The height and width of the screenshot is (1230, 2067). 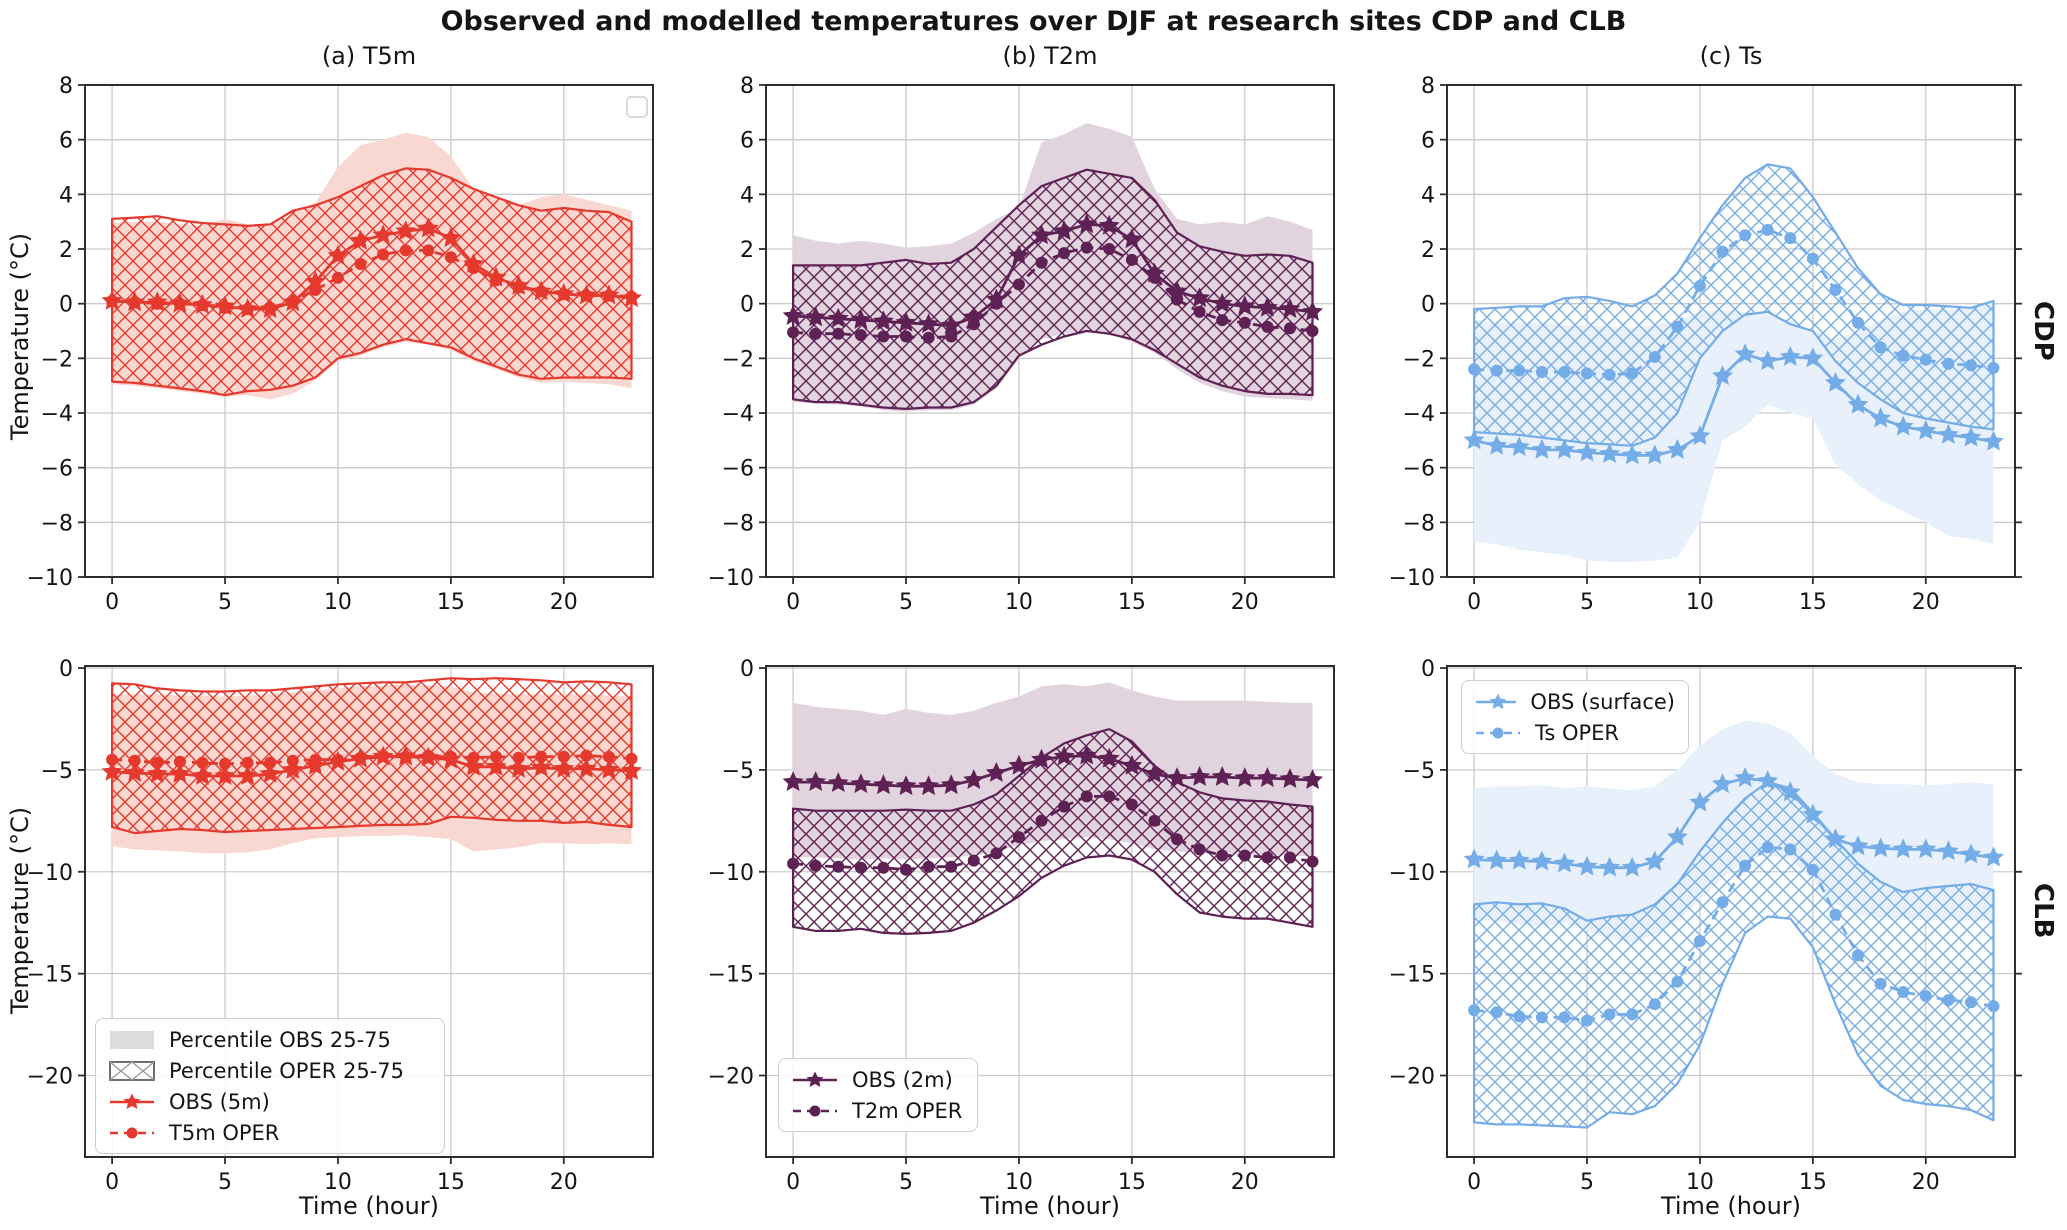 What do you see at coordinates (878, 1110) in the screenshot?
I see `legend-item-t2m-oper: T2m OPER` at bounding box center [878, 1110].